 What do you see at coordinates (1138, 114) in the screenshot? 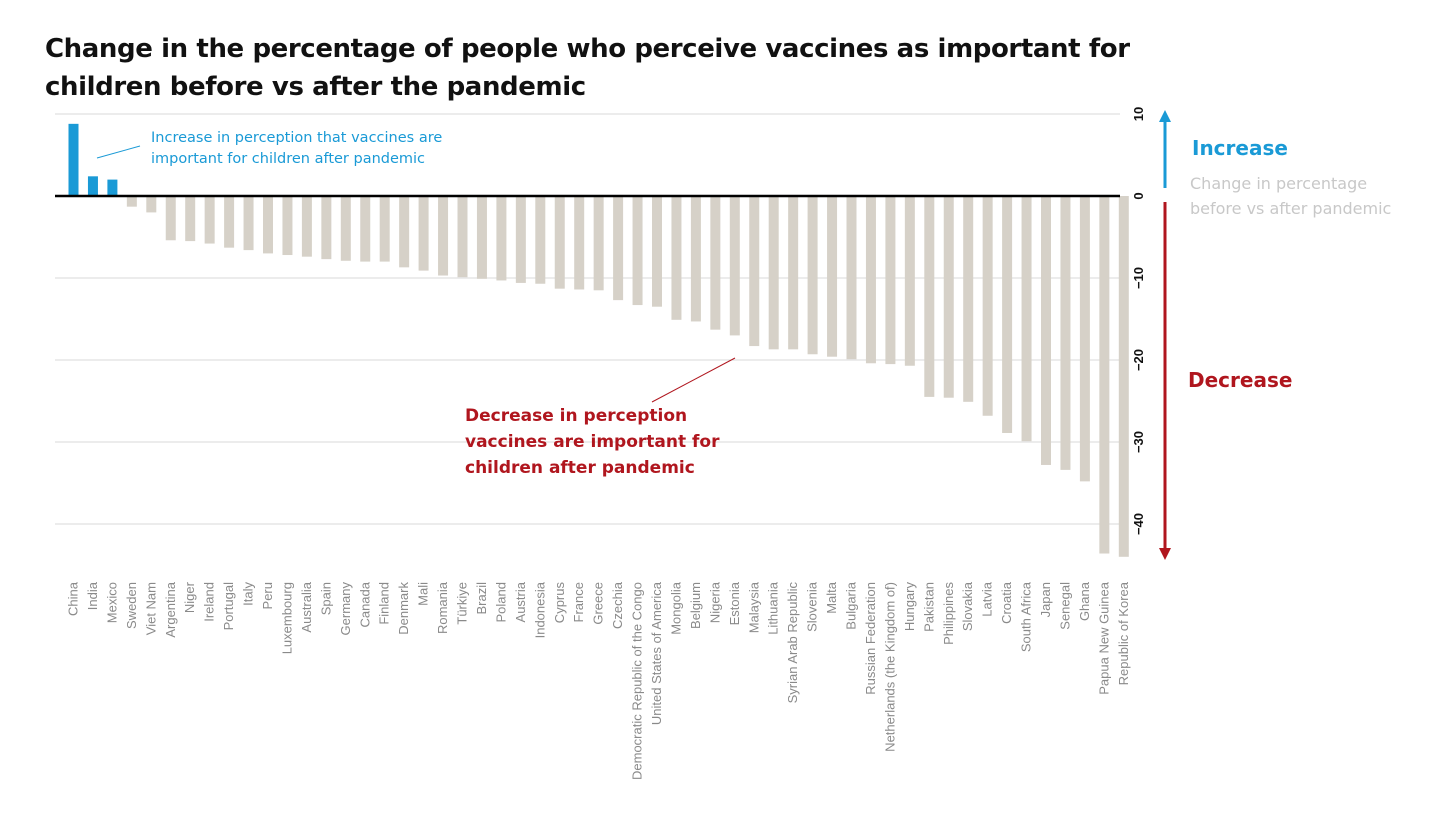
I see `y-tick-label: 10` at bounding box center [1138, 114].